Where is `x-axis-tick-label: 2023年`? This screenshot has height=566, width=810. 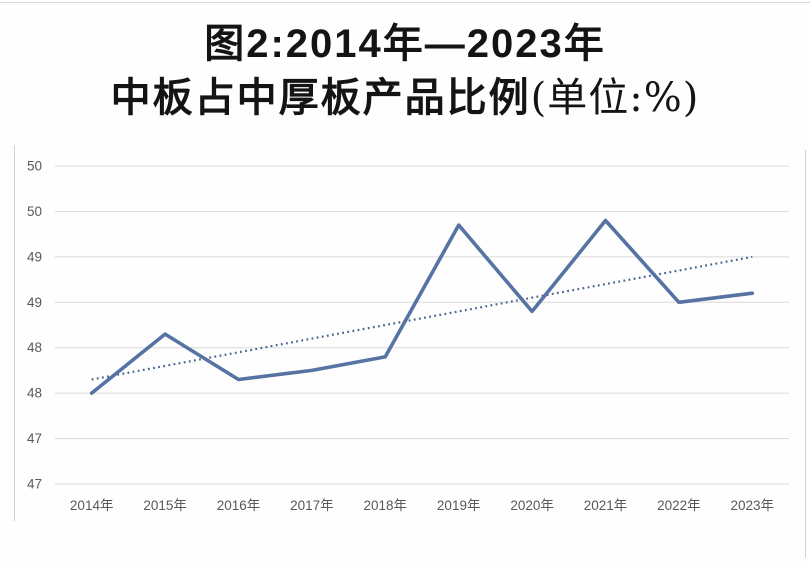
x-axis-tick-label: 2023年 is located at coordinates (753, 505).